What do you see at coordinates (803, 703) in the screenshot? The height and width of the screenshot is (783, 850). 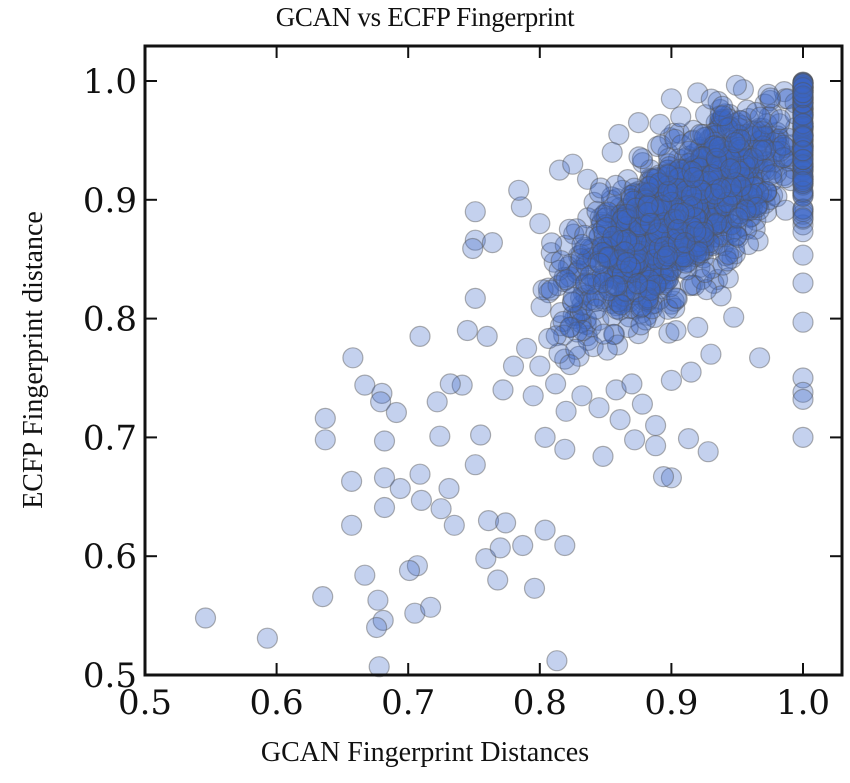 I see `x-tick-label: 1.0` at bounding box center [803, 703].